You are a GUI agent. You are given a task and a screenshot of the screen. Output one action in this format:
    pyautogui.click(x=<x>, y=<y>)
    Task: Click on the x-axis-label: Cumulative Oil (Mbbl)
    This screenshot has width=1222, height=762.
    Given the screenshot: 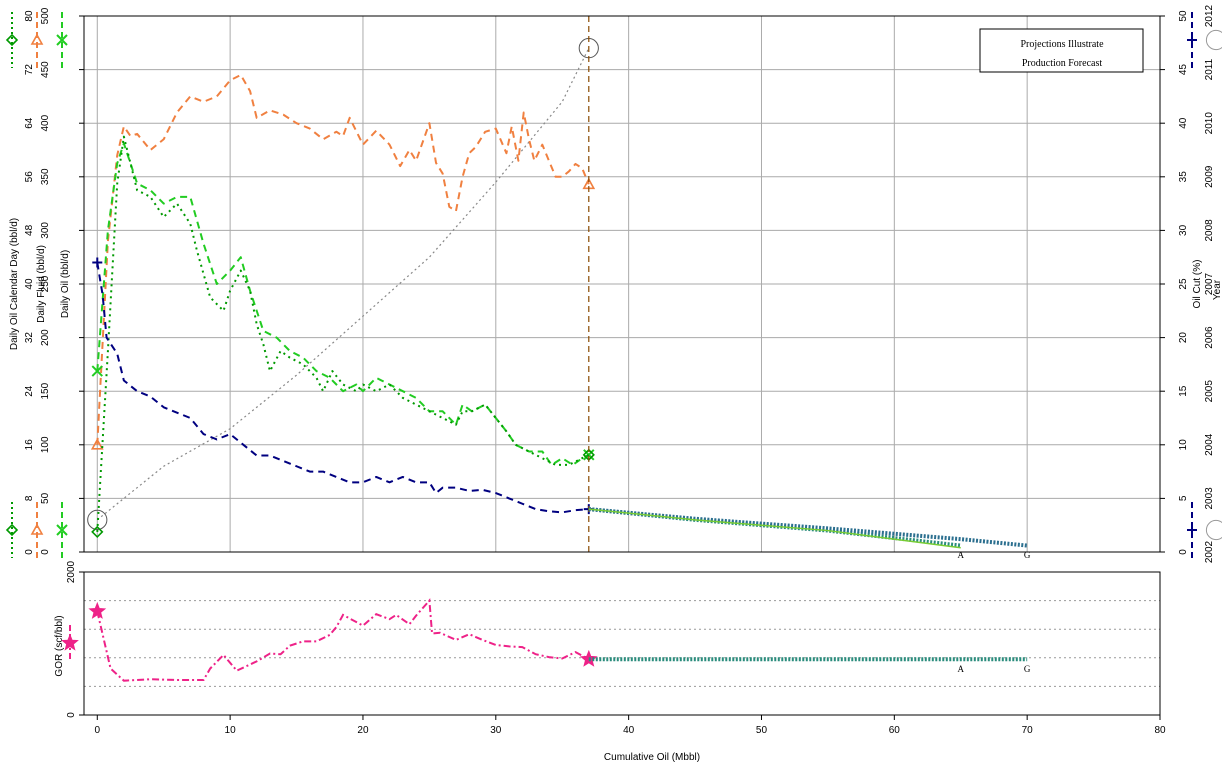 What is the action you would take?
    pyautogui.click(x=652, y=757)
    